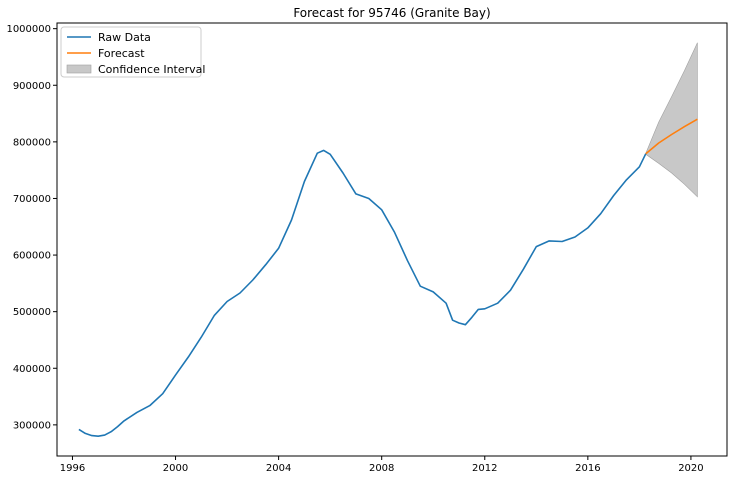 The width and height of the screenshot is (734, 482). What do you see at coordinates (32, 142) in the screenshot?
I see `y-tick-label: 800000` at bounding box center [32, 142].